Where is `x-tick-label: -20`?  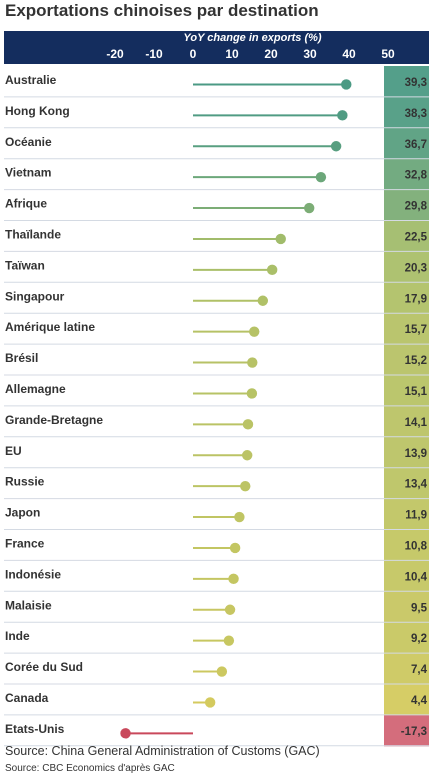 x-tick-label: -20 is located at coordinates (115, 54).